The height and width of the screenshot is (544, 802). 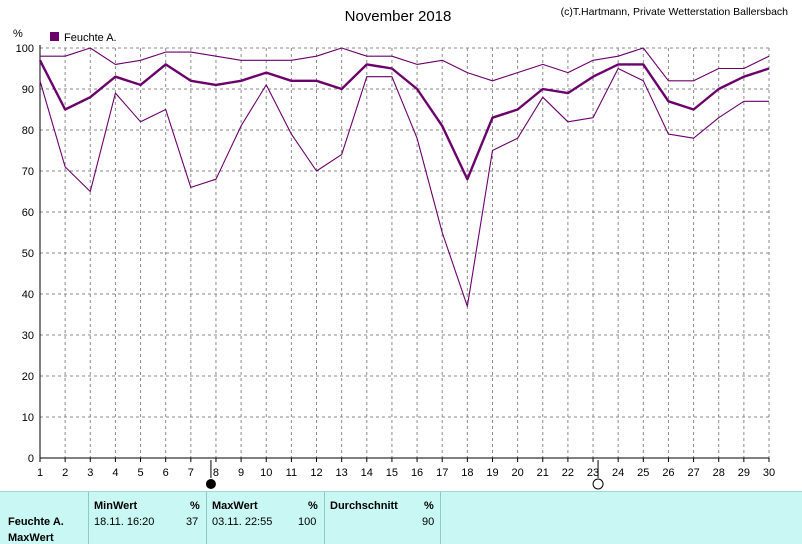 I want to click on avg-header: Durchschnitt, so click(x=364, y=506).